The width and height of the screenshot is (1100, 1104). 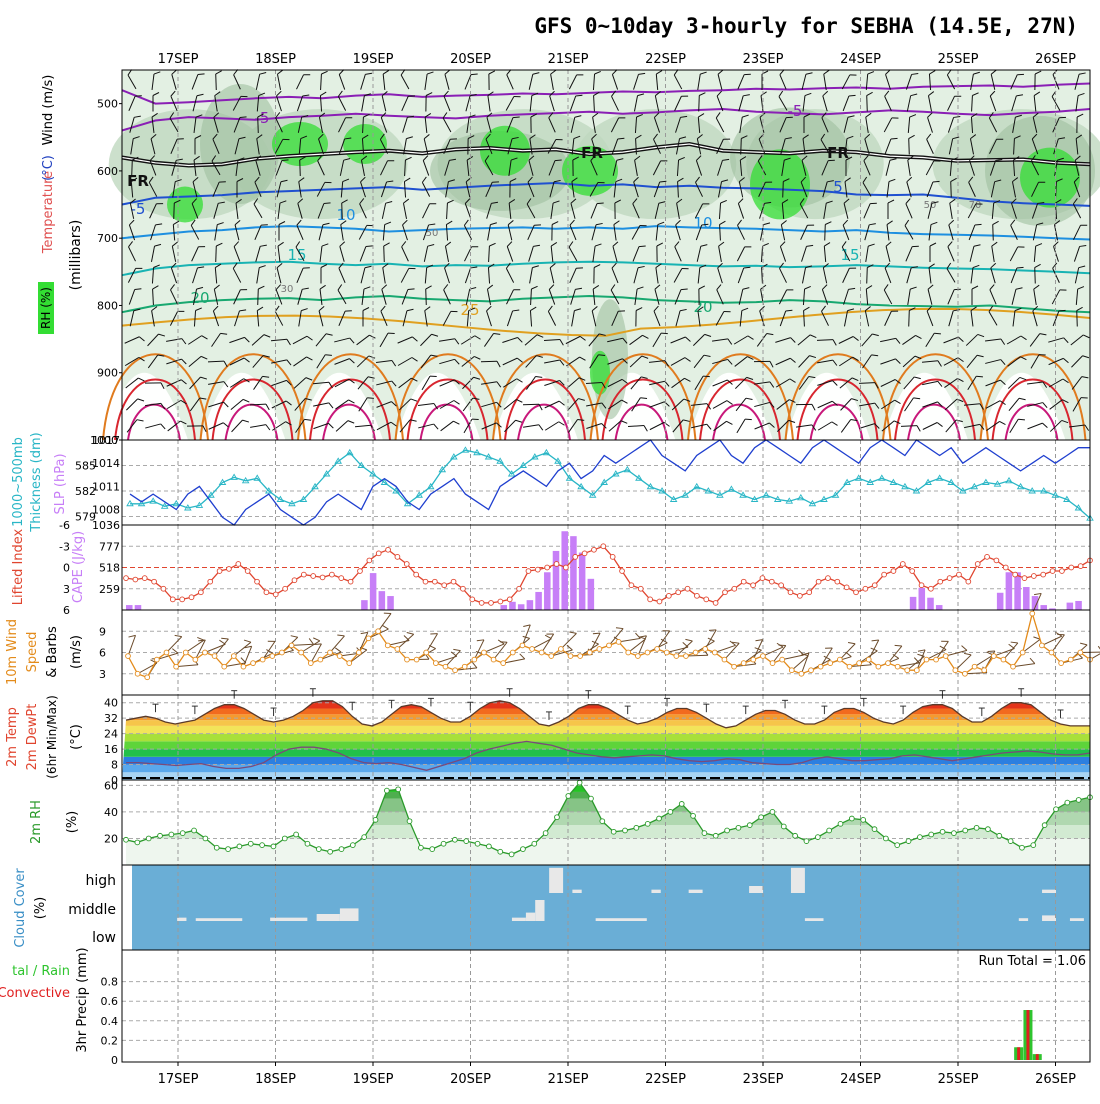 I want to click on ylabel-wind10m-c: & Barbs, so click(x=52, y=652).